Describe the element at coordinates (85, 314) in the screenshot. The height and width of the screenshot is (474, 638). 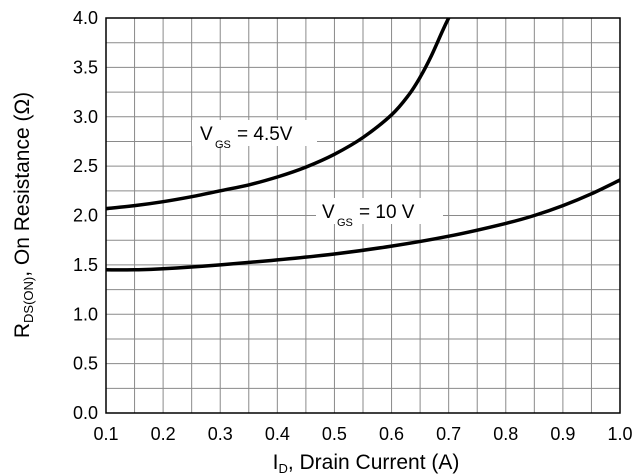
I see `y-tick-label: 1.0` at that location.